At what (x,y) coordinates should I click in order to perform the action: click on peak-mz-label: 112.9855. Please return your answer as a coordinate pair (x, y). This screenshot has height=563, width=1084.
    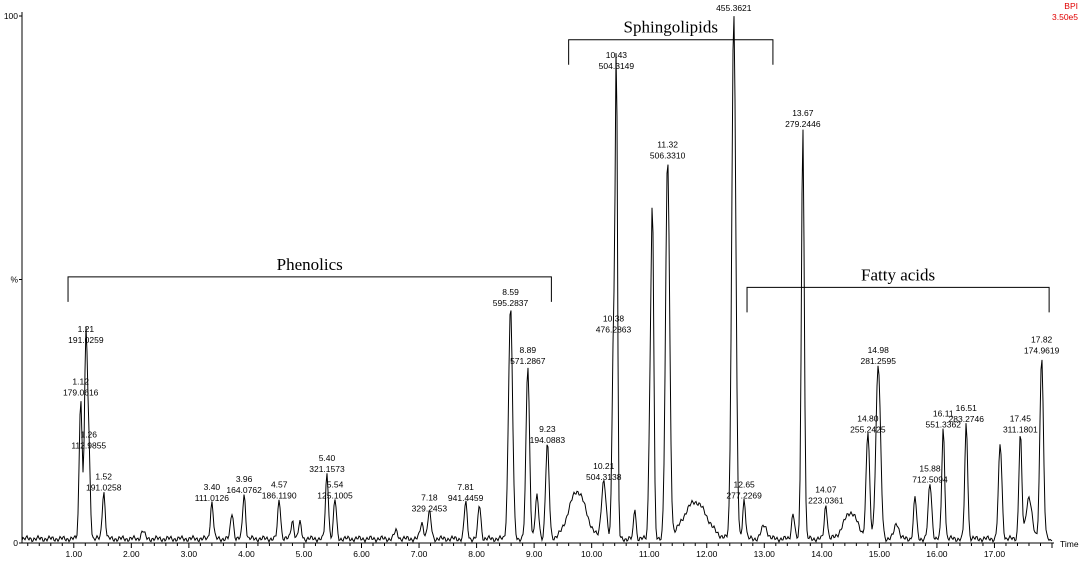
    Looking at the image, I should click on (88, 445).